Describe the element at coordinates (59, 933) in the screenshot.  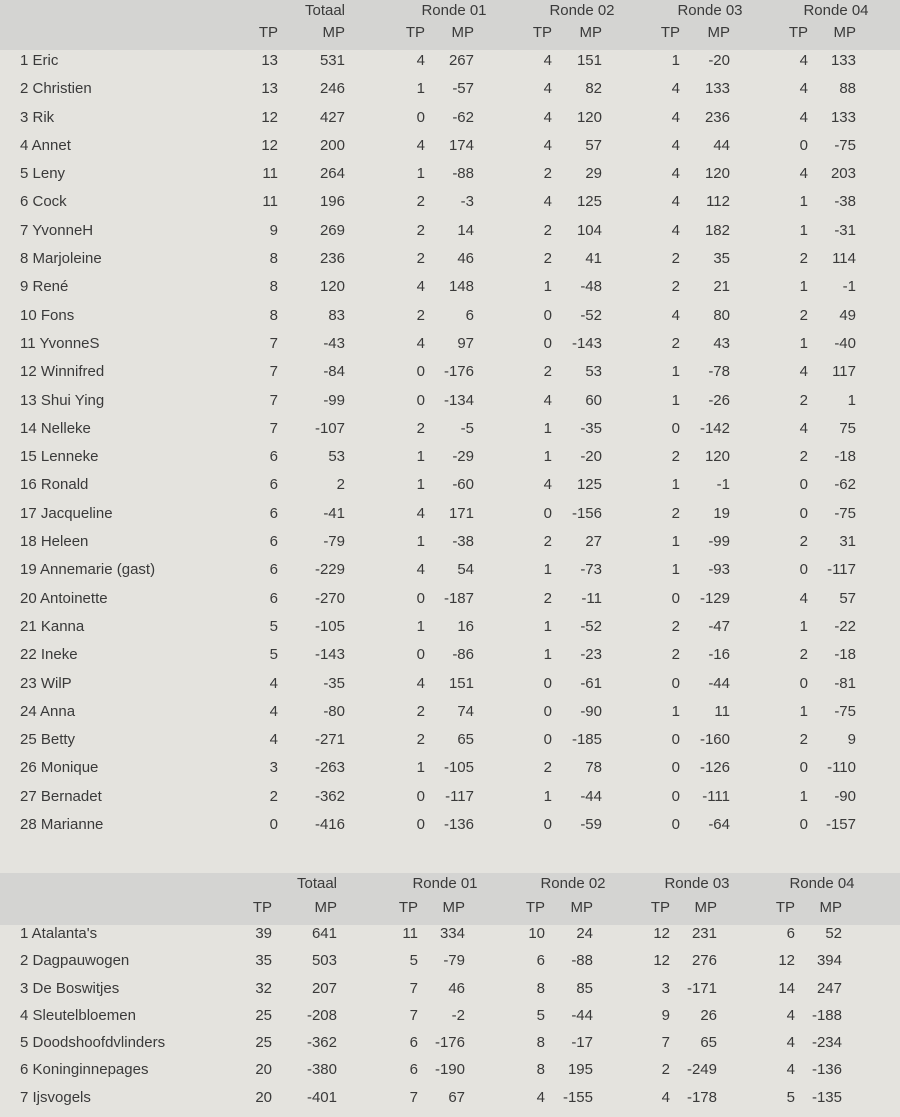
I see `player-name: 1 Atalanta's` at that location.